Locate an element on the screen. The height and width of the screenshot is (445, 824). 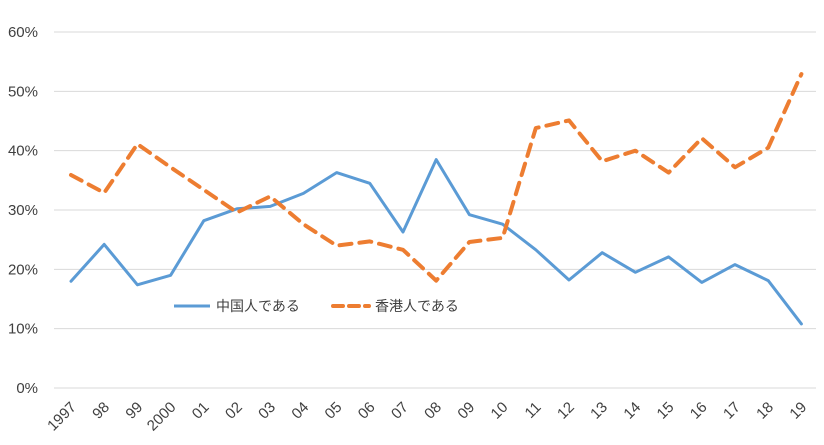
x-tick-label: 05 is located at coordinates (334, 411).